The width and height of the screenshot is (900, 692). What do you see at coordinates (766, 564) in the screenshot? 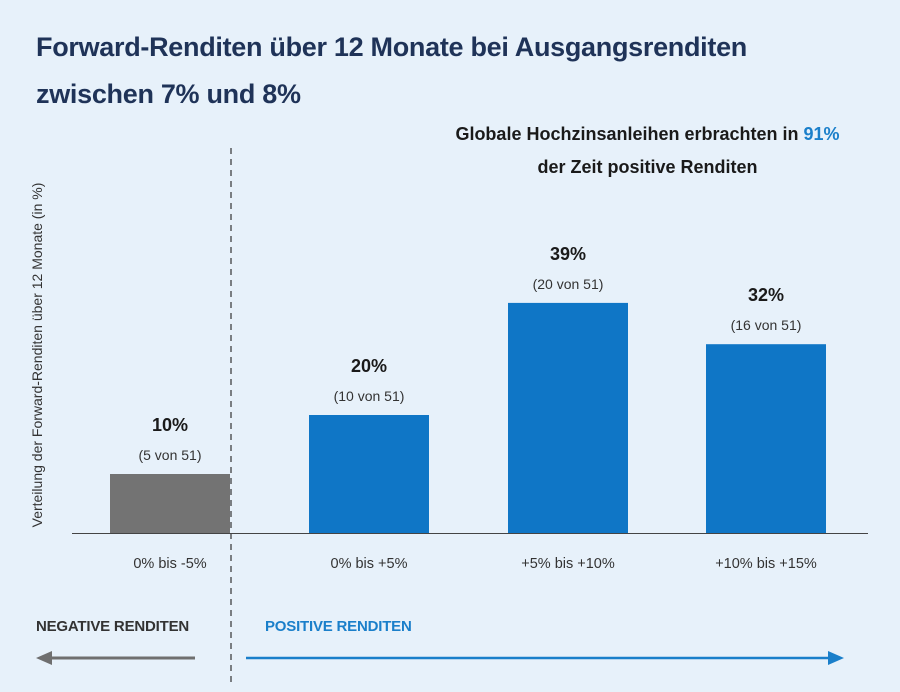
I see `x-tick-label-4: +10% bis +15%` at bounding box center [766, 564].